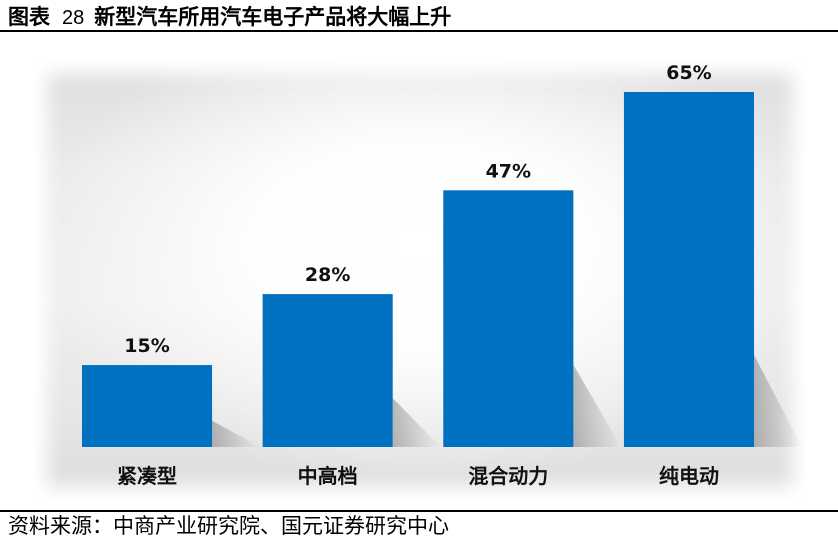  What do you see at coordinates (508, 476) in the screenshot?
I see `category-label-3: 混合动力` at bounding box center [508, 476].